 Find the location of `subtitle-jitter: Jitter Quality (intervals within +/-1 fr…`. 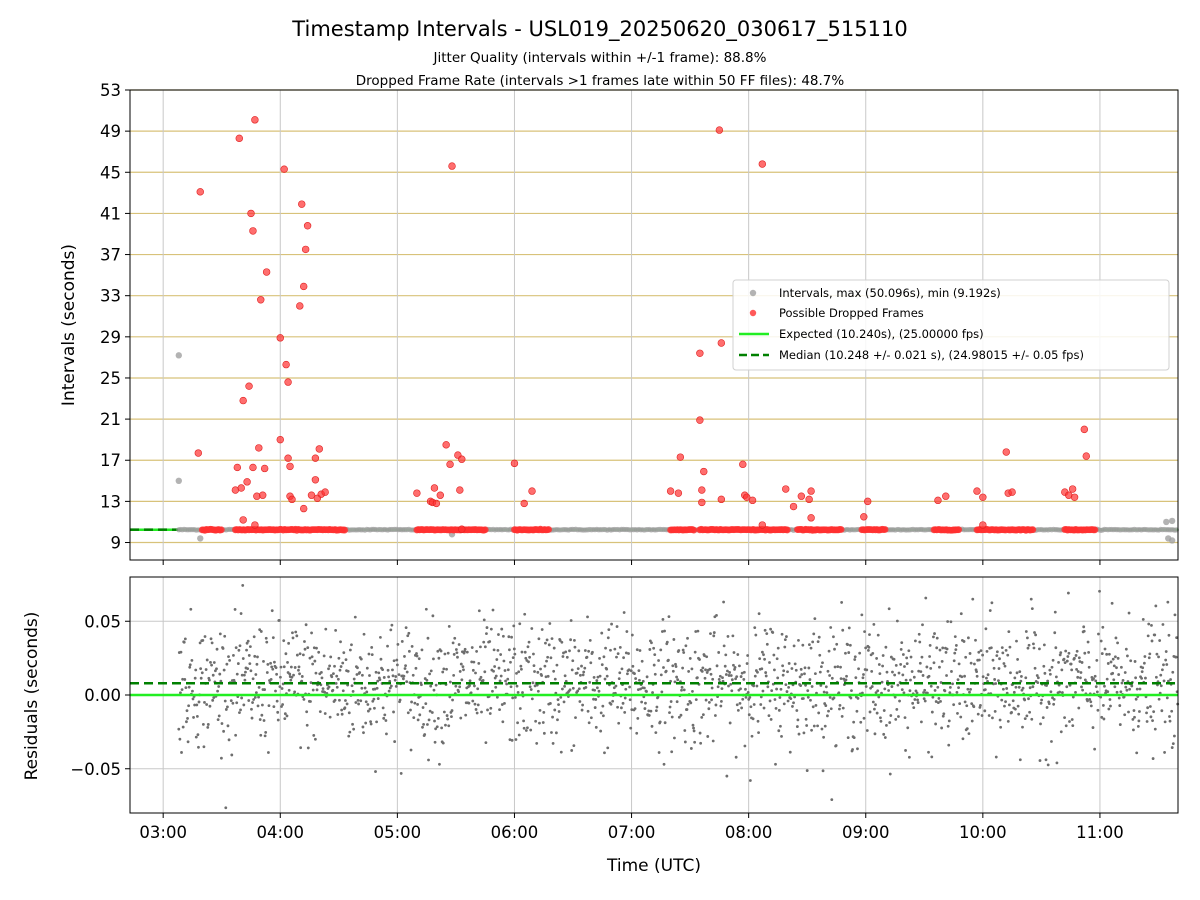

subtitle-jitter: Jitter Quality (intervals within +/-1 fr… is located at coordinates (600, 58).